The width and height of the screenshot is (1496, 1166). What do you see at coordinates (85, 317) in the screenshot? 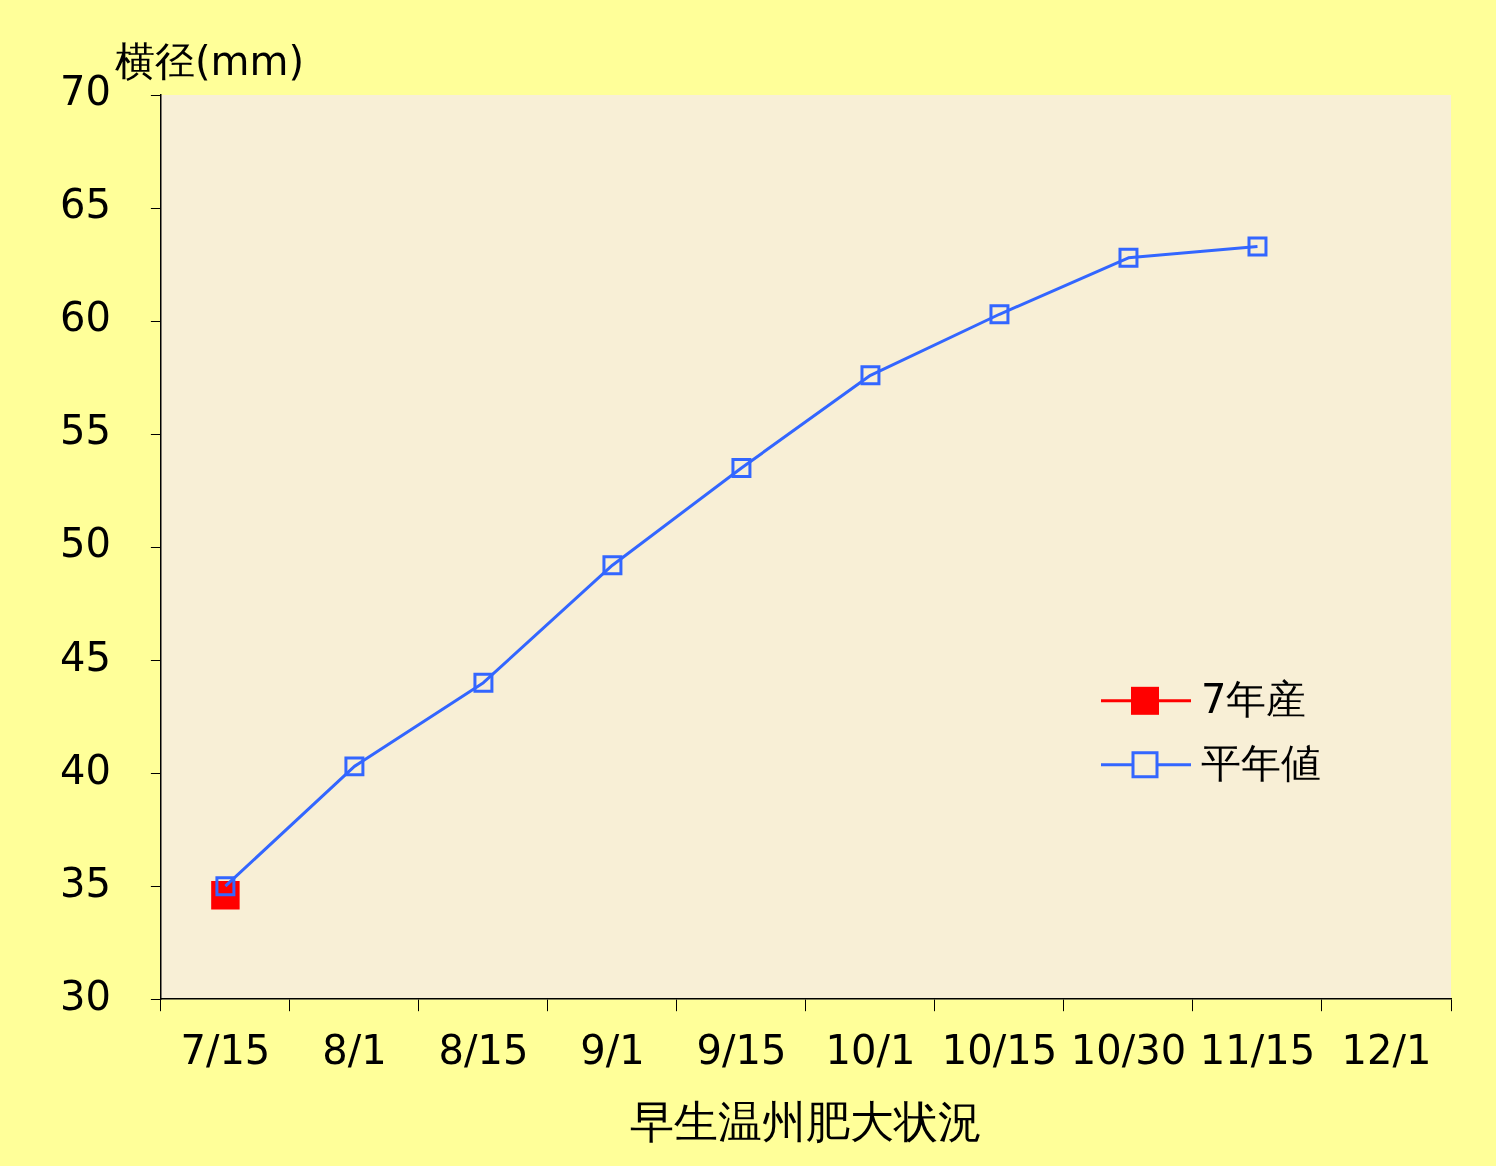
I see `y-tick-label: 60` at bounding box center [85, 317].